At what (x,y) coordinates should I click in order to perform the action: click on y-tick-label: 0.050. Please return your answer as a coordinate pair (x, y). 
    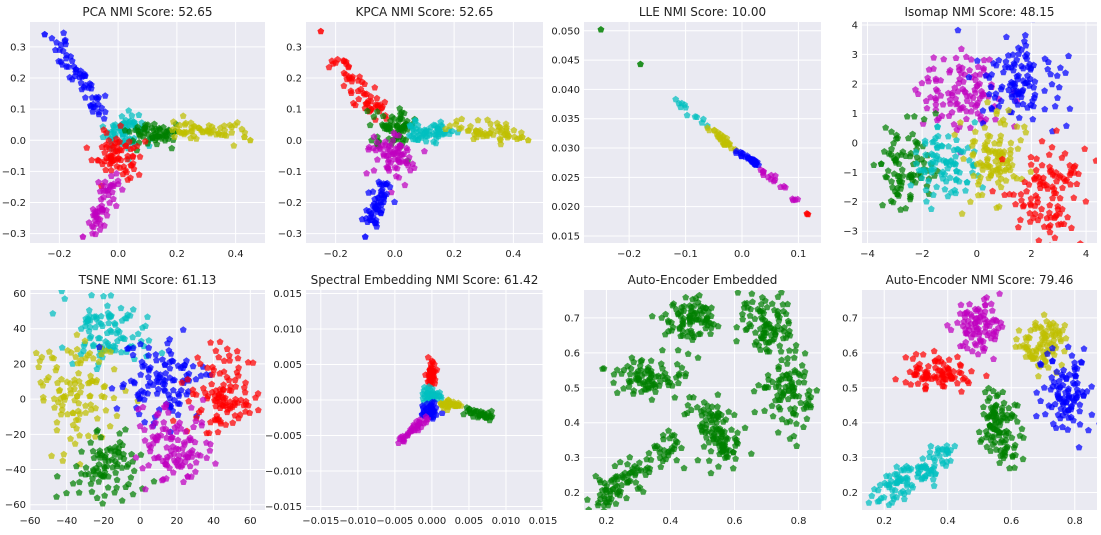
    Looking at the image, I should click on (565, 31).